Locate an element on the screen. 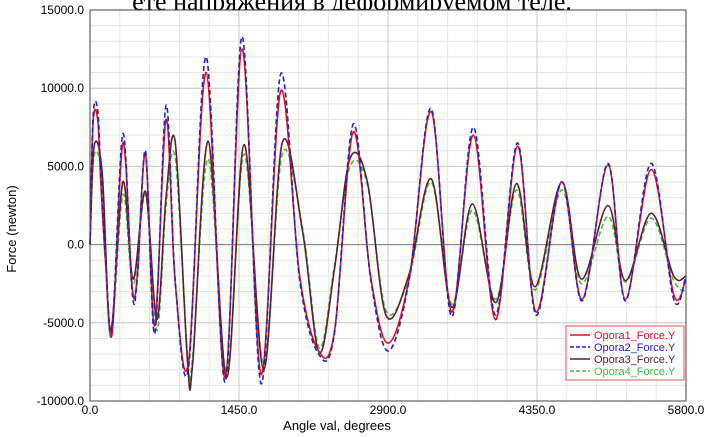 The image size is (704, 437). legend-label: Opora2_Force.Y is located at coordinates (635, 348).